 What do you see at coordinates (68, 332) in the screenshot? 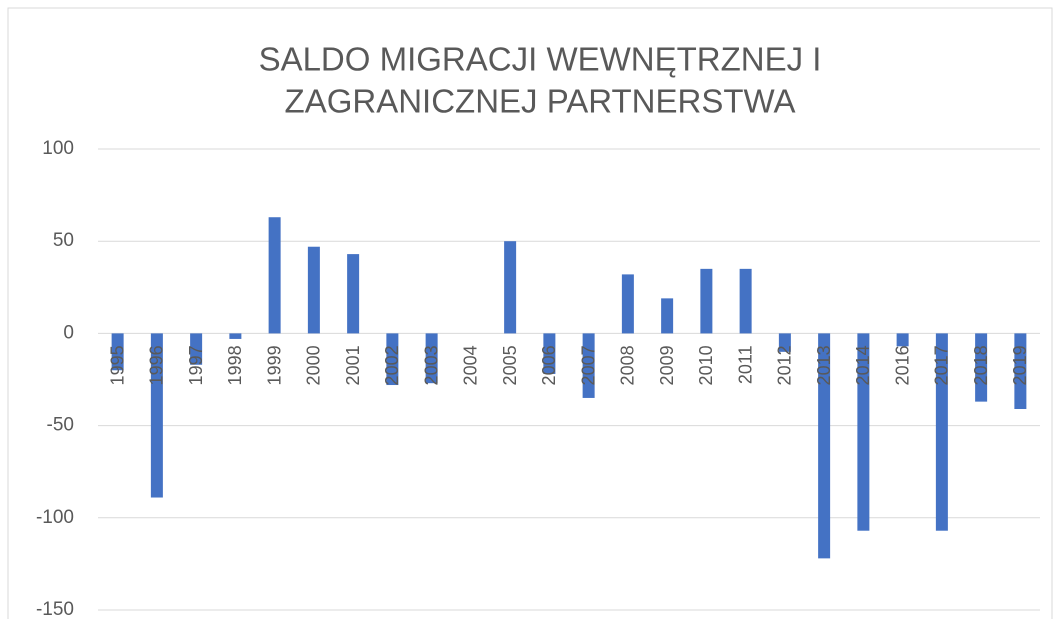
I see `y-tick-label: 0` at bounding box center [68, 332].